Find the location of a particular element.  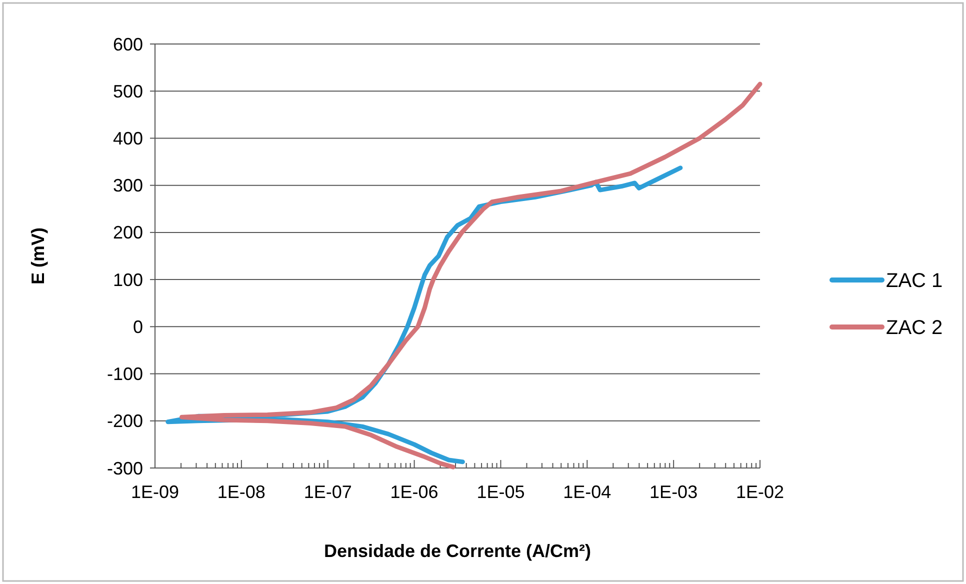

x-tick-label: 1E-02 is located at coordinates (760, 492).